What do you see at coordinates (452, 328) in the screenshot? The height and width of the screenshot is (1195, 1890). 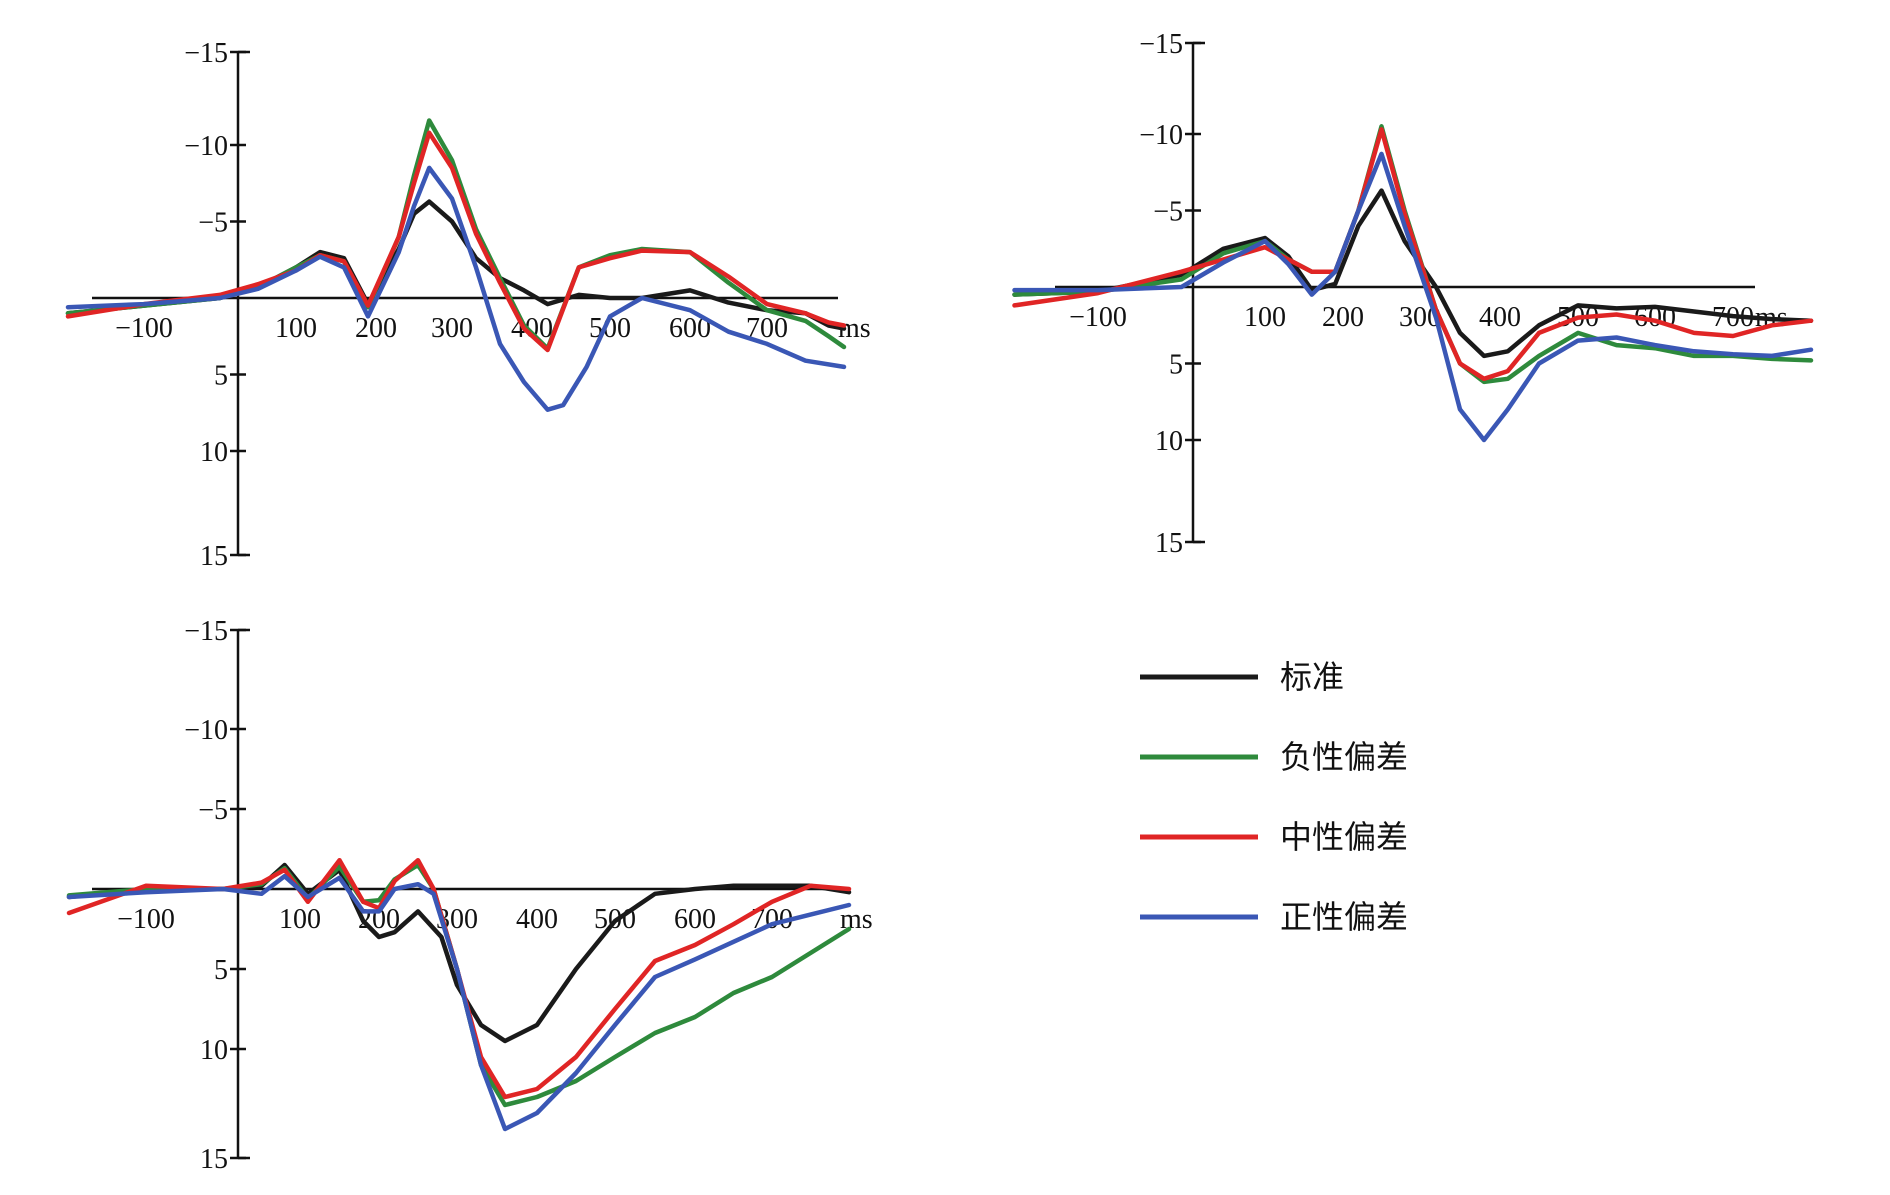 I see `x-tick-label: 300` at bounding box center [452, 328].